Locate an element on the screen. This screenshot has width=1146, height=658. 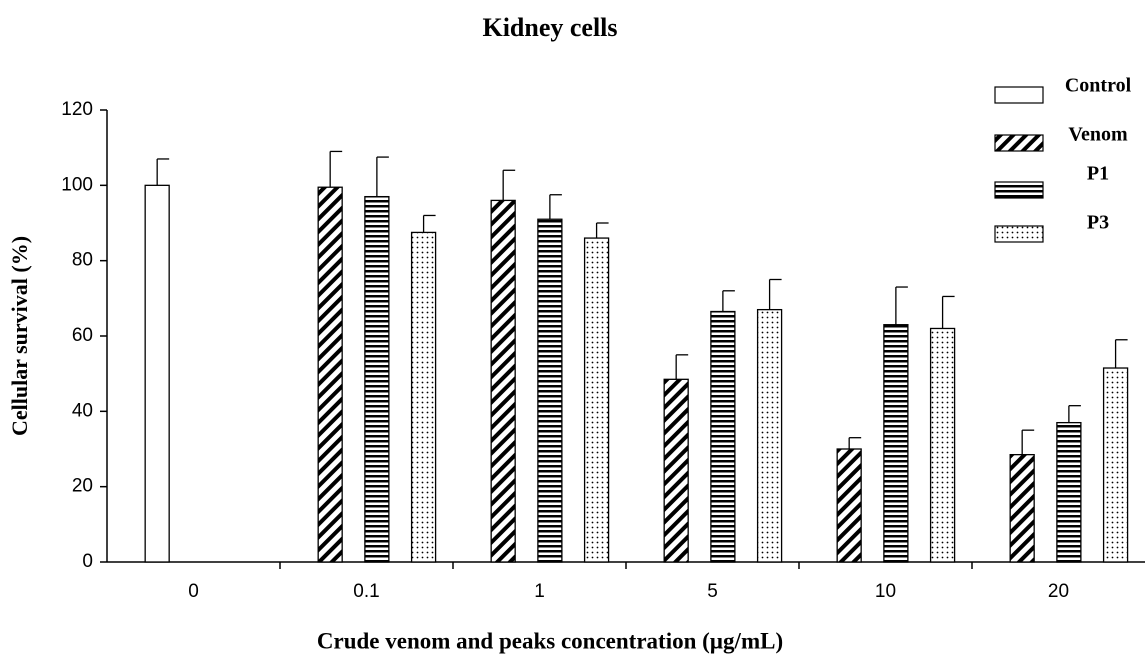
y-tick-label: 80 is located at coordinates (82, 260).